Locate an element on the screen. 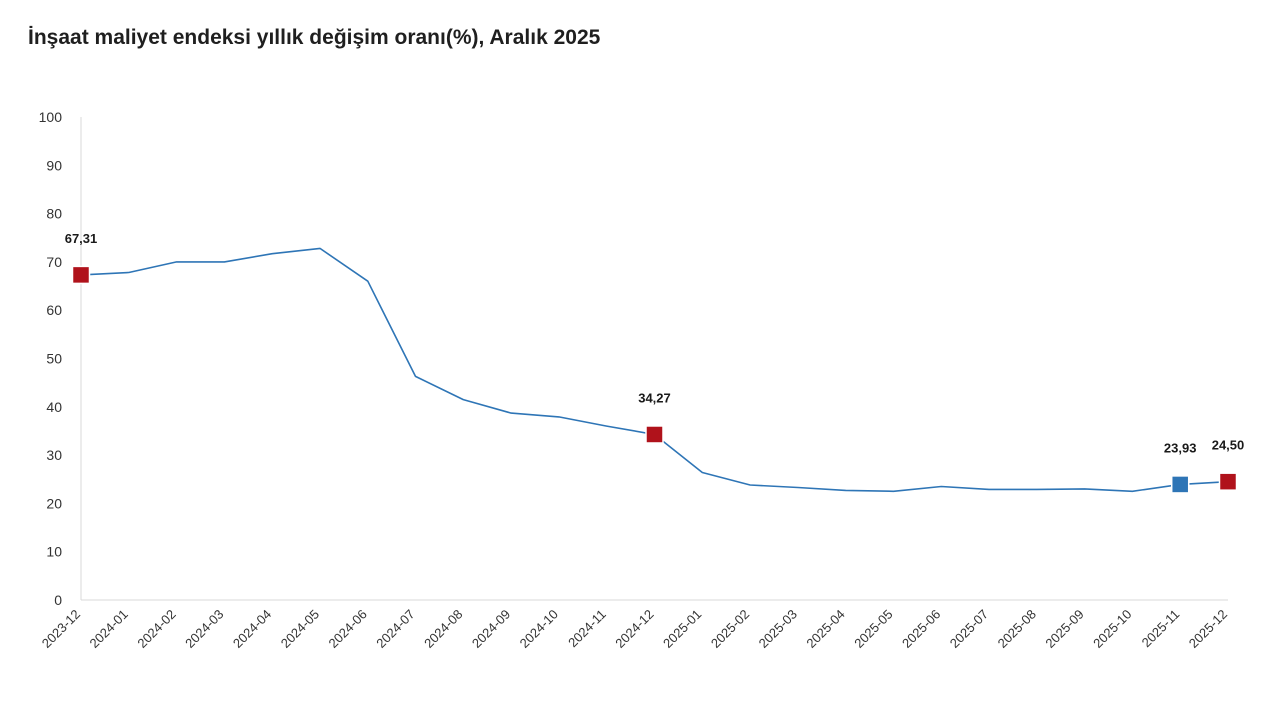 The width and height of the screenshot is (1280, 717). x-tick-label: 2024-01 is located at coordinates (109, 629).